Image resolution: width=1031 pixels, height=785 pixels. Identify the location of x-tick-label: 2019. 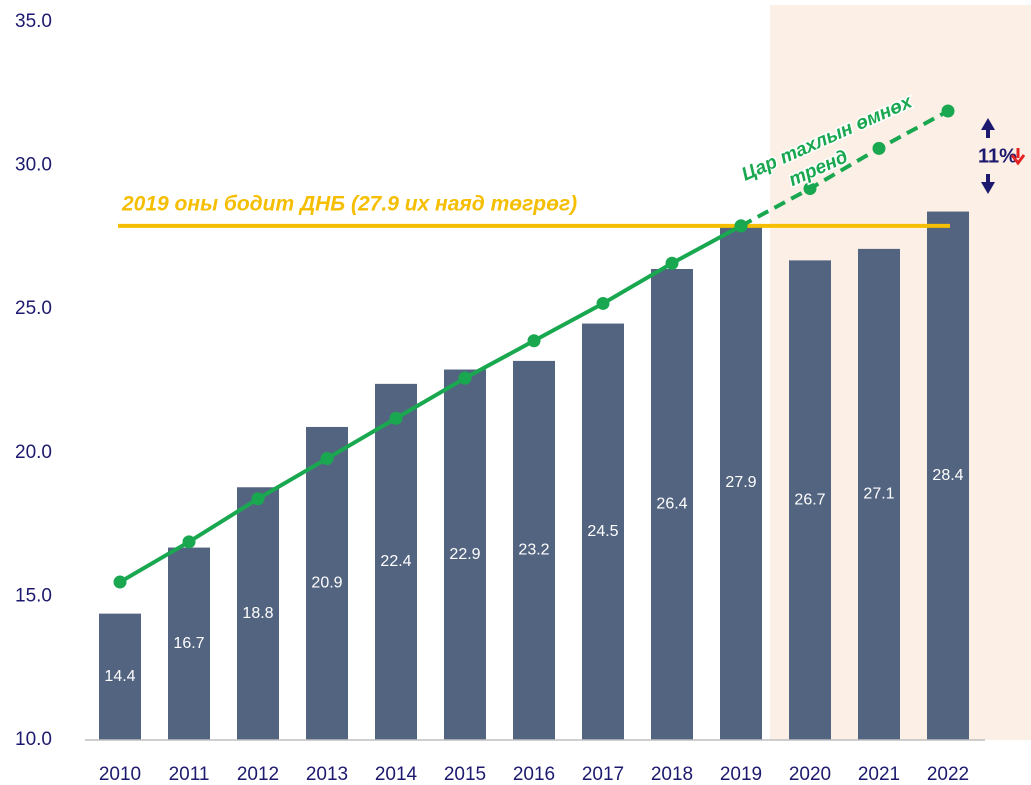
(741, 774).